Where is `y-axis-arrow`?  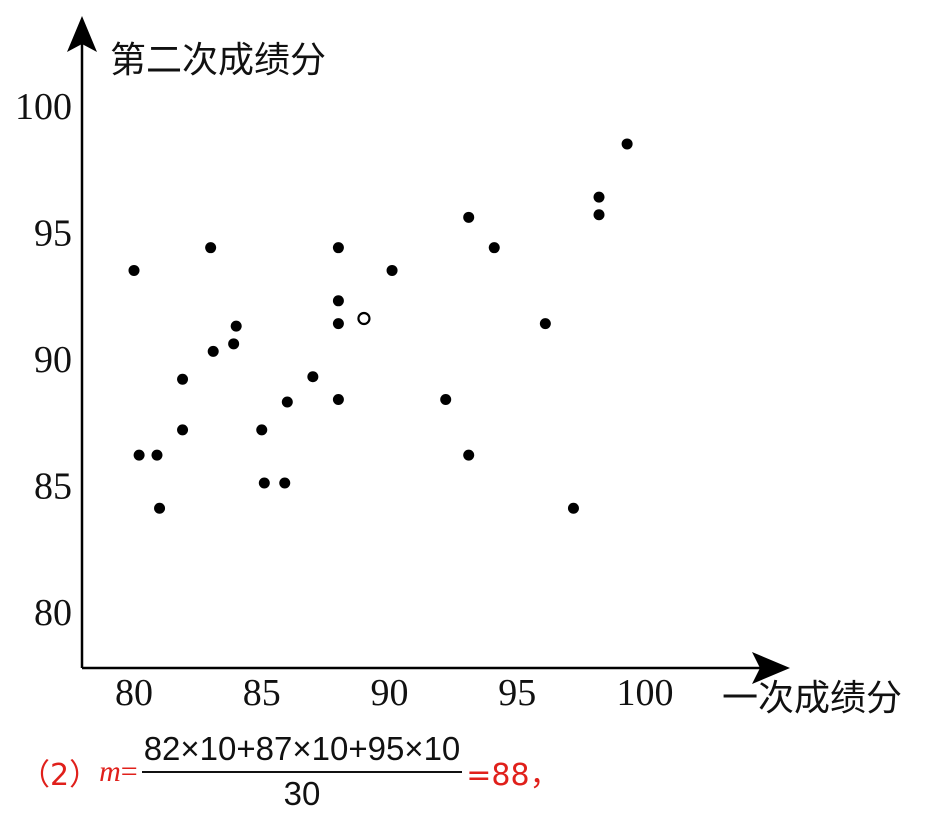 y-axis-arrow is located at coordinates (82, 34).